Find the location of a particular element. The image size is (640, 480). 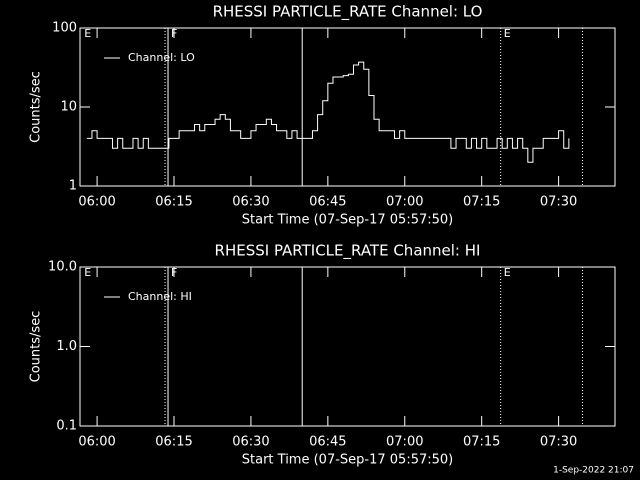

y-tick-label: 0.1 is located at coordinates (66, 426).